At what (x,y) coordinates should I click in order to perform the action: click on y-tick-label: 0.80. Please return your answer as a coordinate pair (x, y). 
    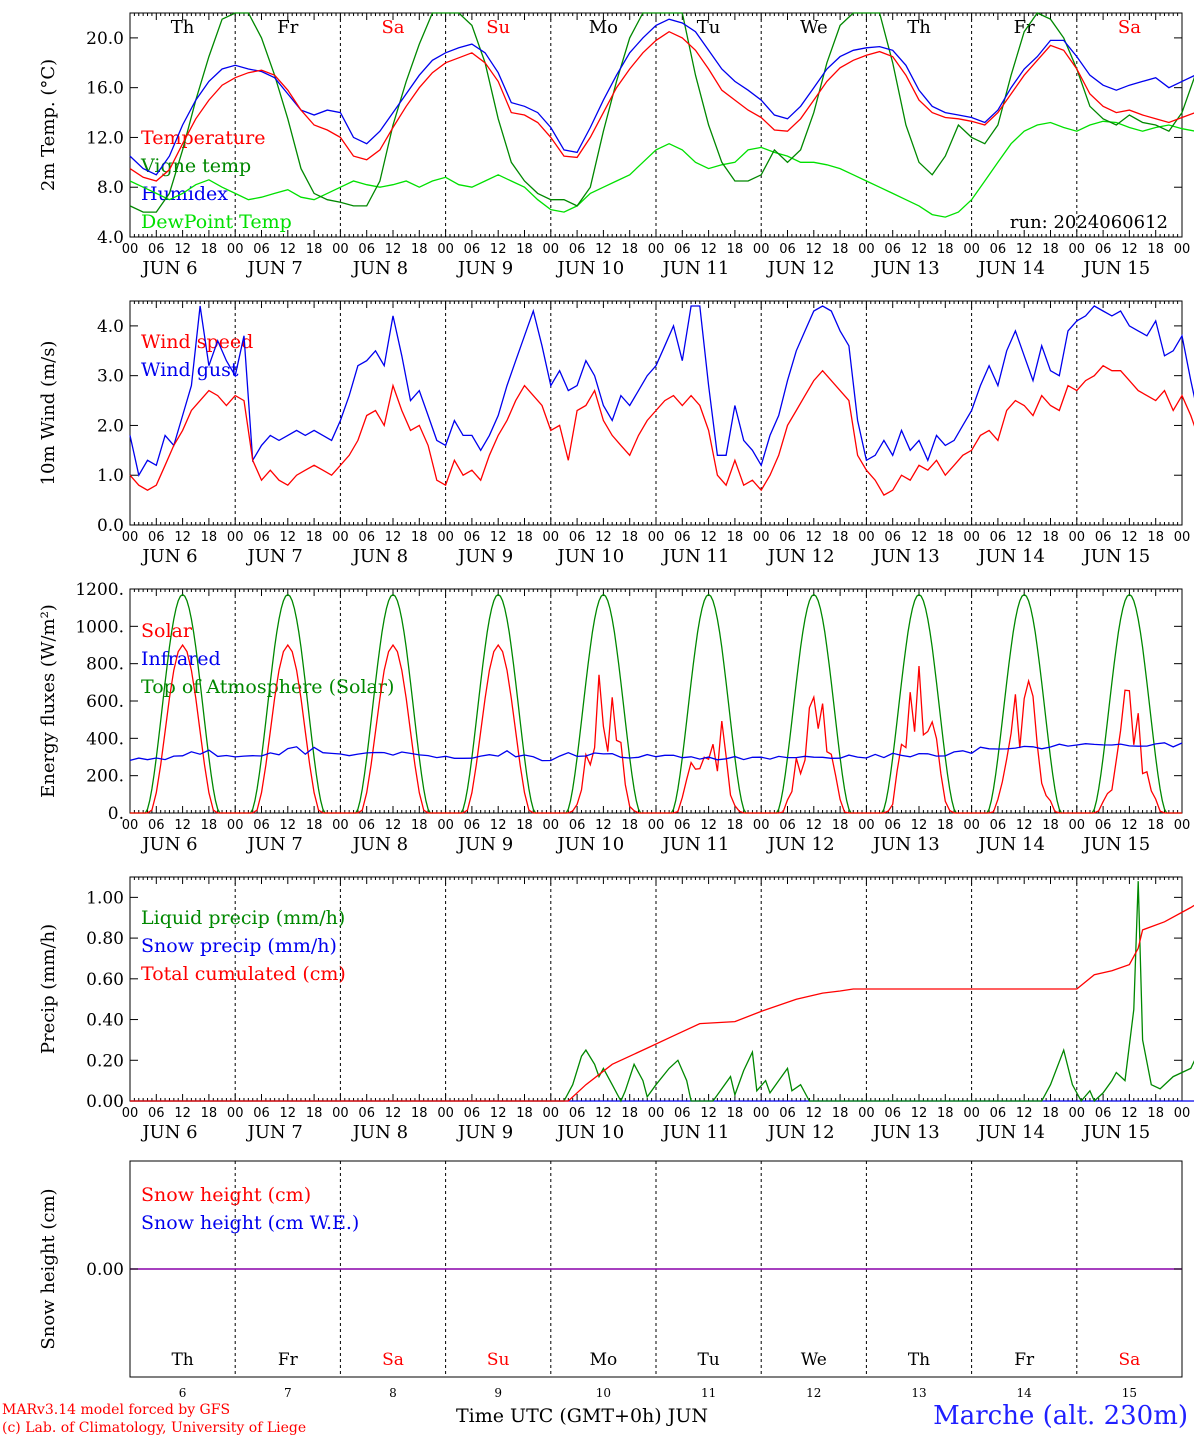
    Looking at the image, I should click on (105, 939).